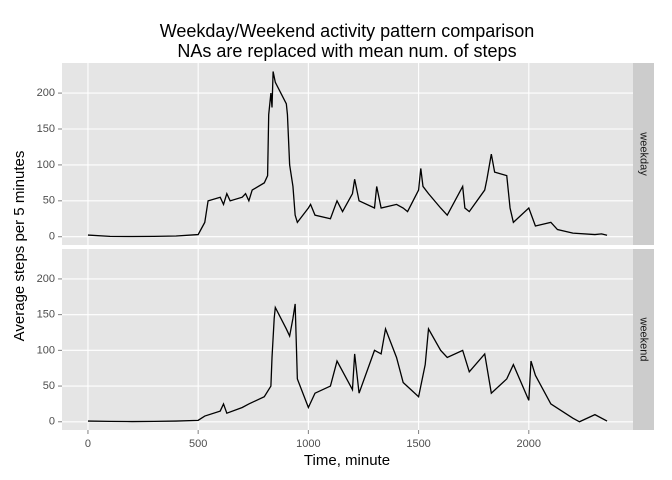 The width and height of the screenshot is (672, 480). What do you see at coordinates (529, 444) in the screenshot?
I see `x-tick-label: 2000` at bounding box center [529, 444].